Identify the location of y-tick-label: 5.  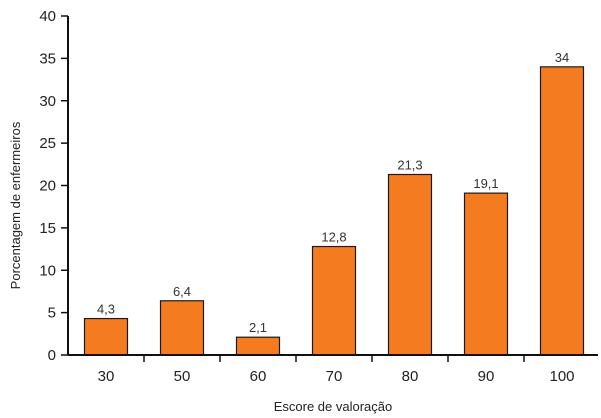
(52, 313).